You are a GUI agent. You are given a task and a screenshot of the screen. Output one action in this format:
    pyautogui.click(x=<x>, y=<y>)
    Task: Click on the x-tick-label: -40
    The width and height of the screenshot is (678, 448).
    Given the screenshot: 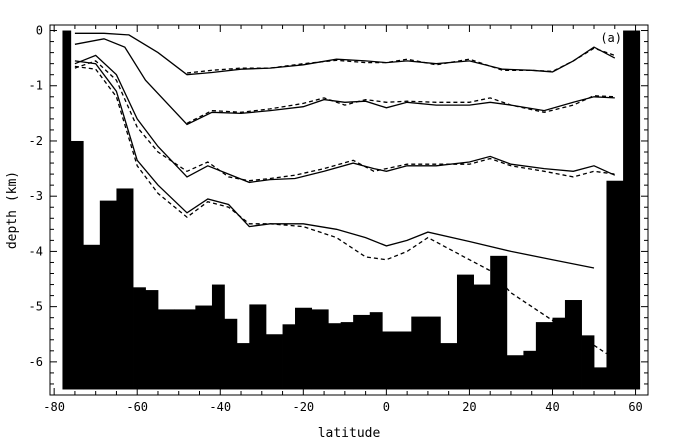 What is the action you would take?
    pyautogui.click(x=220, y=407)
    